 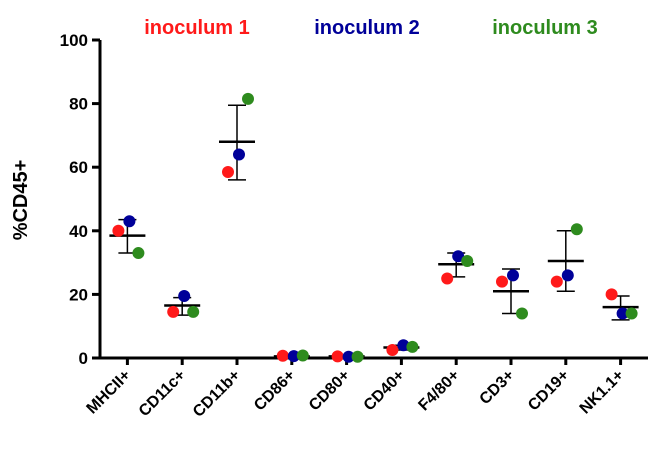 What do you see at coordinates (239, 154) in the screenshot?
I see `point-inoculum-2-cd11b` at bounding box center [239, 154].